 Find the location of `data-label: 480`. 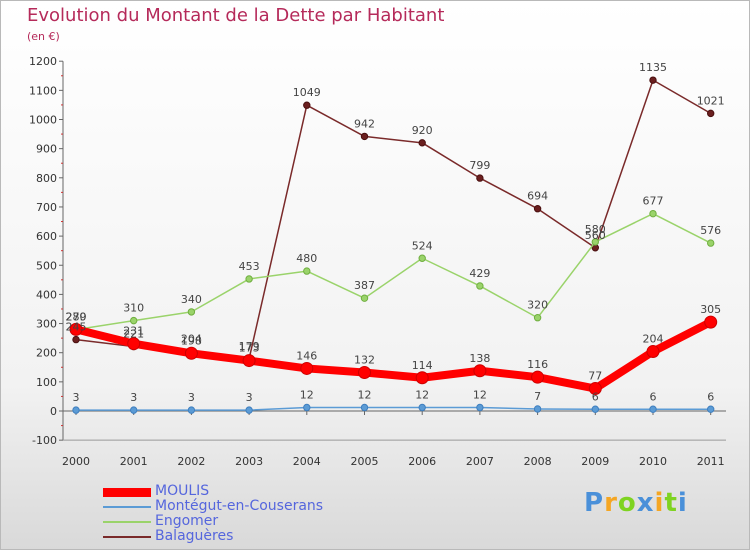

data-label: 480 is located at coordinates (306, 258).